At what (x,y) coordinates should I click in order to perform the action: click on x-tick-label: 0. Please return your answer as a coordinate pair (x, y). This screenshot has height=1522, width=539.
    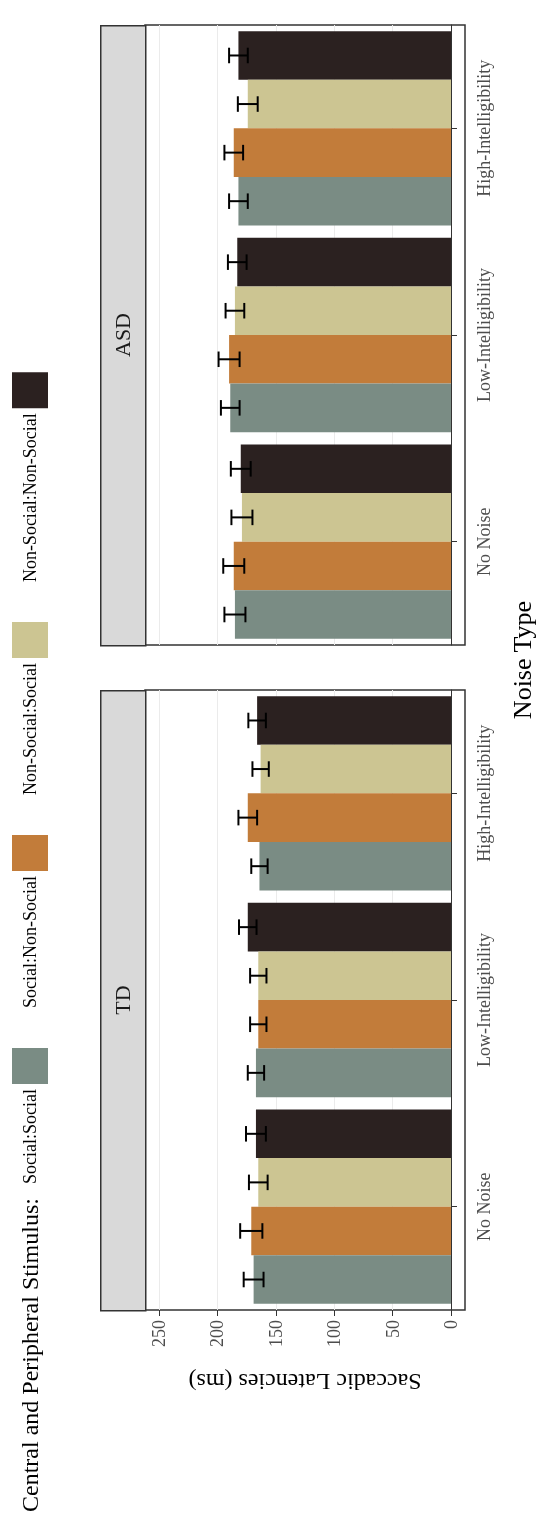
    Looking at the image, I should click on (450, 1324).